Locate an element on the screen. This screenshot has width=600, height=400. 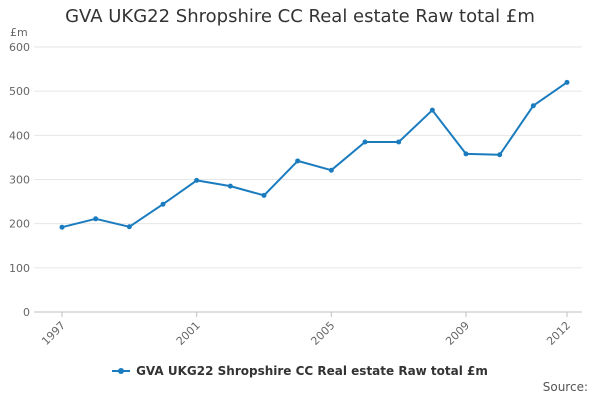
axes is located at coordinates (308, 314).